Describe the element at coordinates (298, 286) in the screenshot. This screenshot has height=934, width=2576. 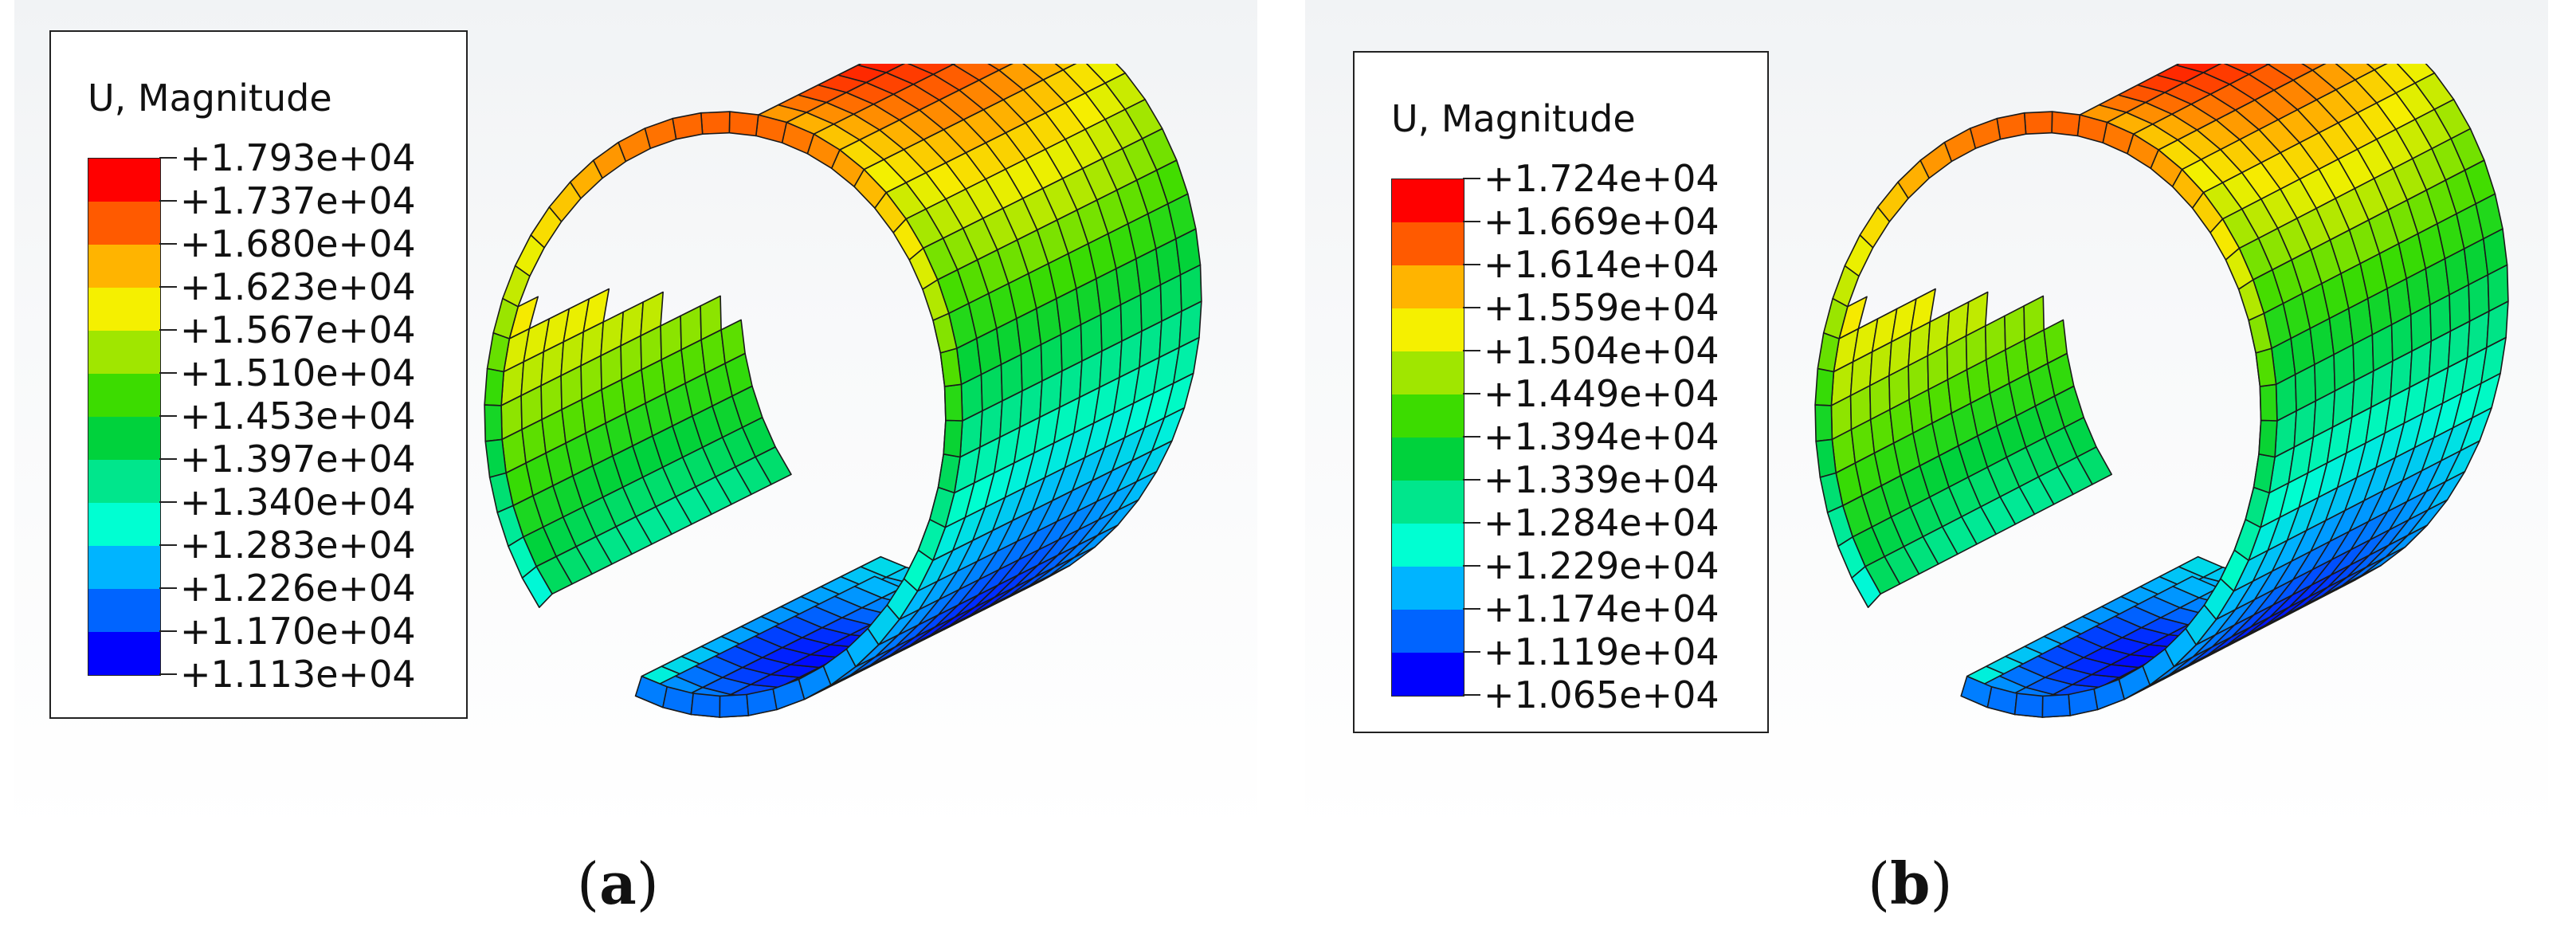
I see `legend-tick-label: +1.623e+04` at that location.